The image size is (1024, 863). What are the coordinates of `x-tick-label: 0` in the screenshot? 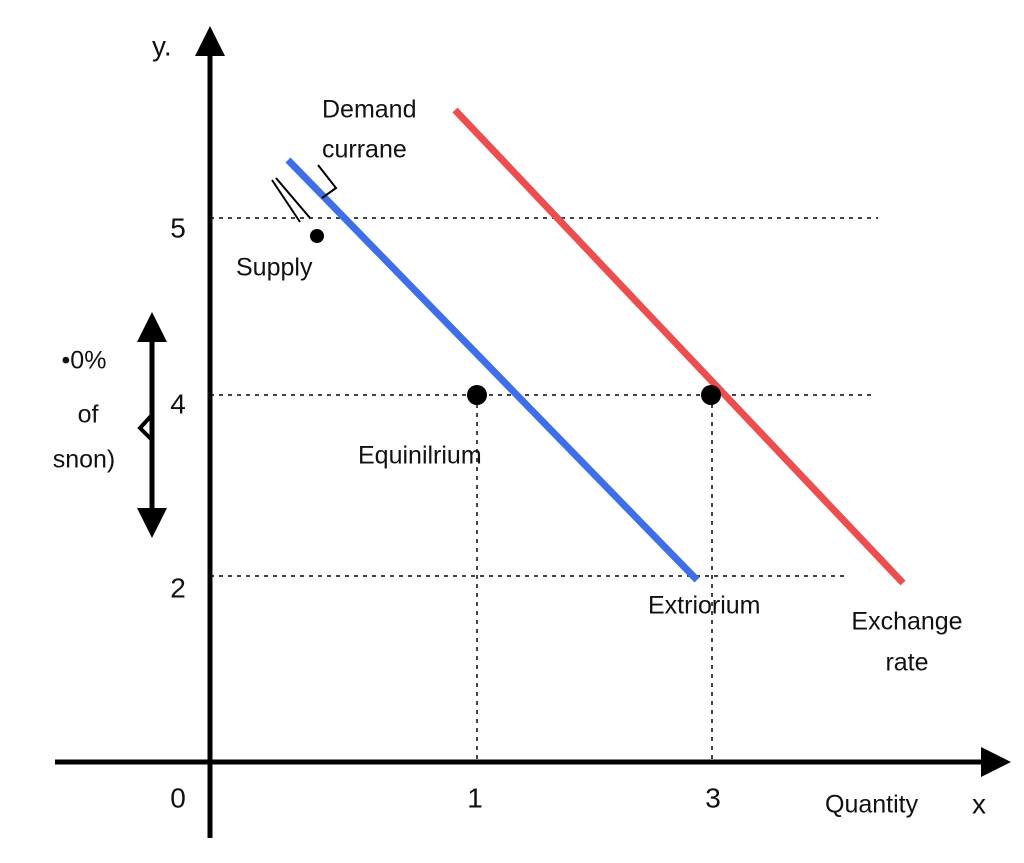 It's located at (178, 797).